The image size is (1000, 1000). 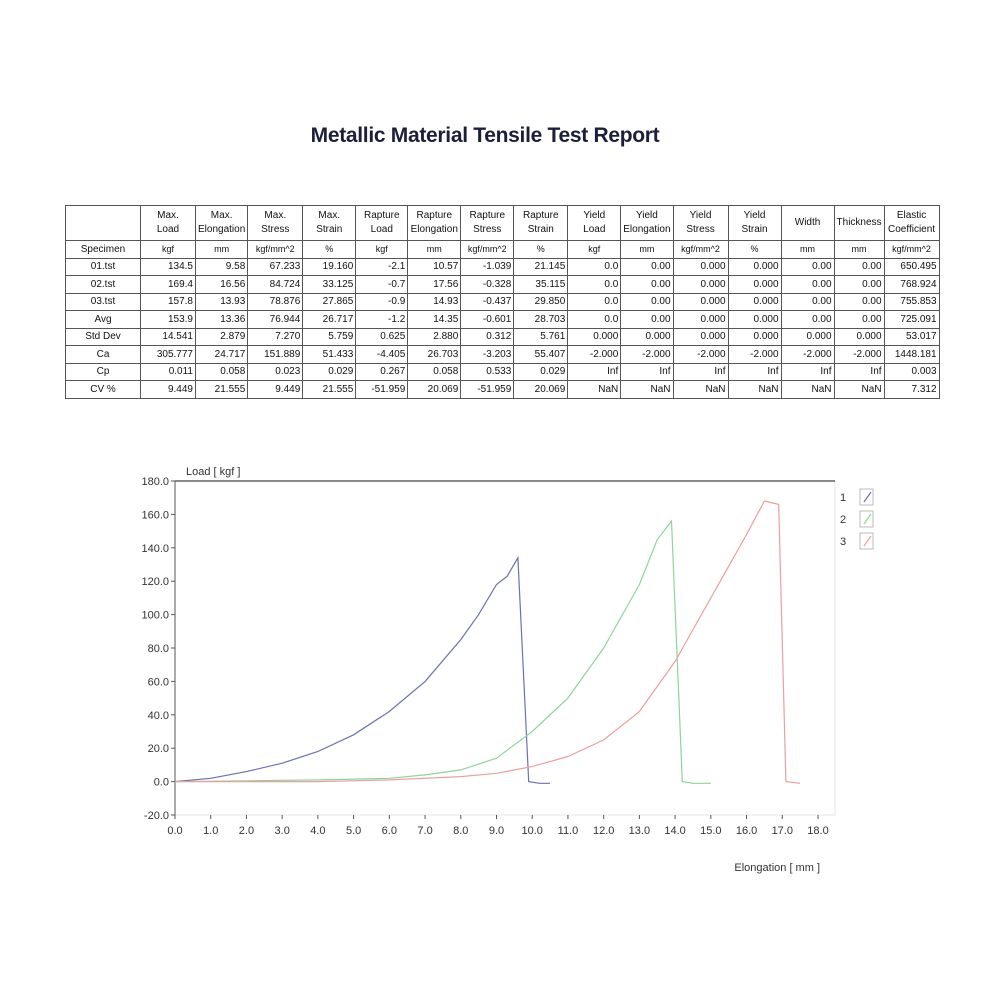 I want to click on x-tick-label: 18.0, so click(x=817, y=831).